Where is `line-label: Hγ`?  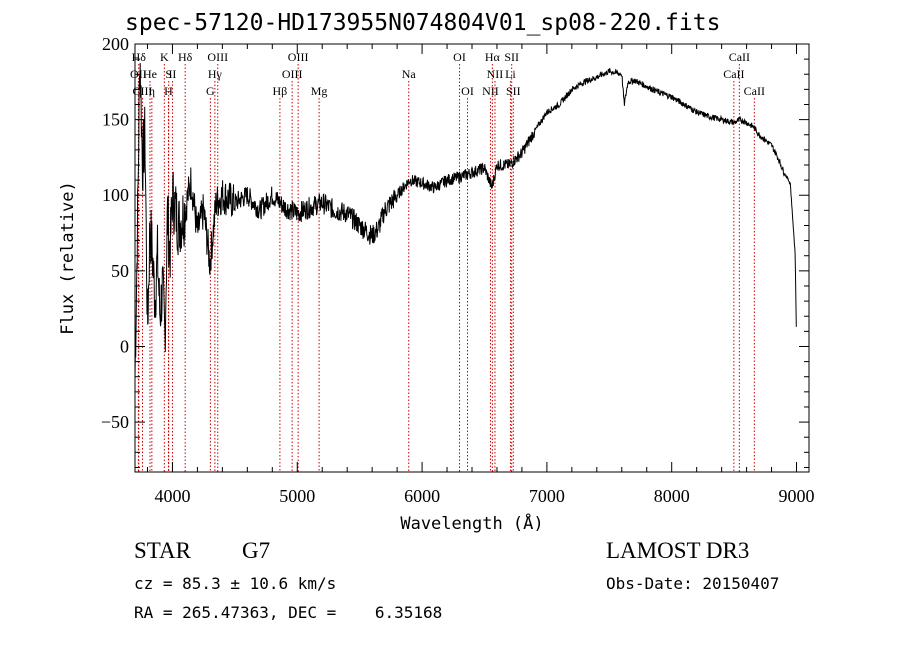
line-label: Hγ is located at coordinates (215, 74).